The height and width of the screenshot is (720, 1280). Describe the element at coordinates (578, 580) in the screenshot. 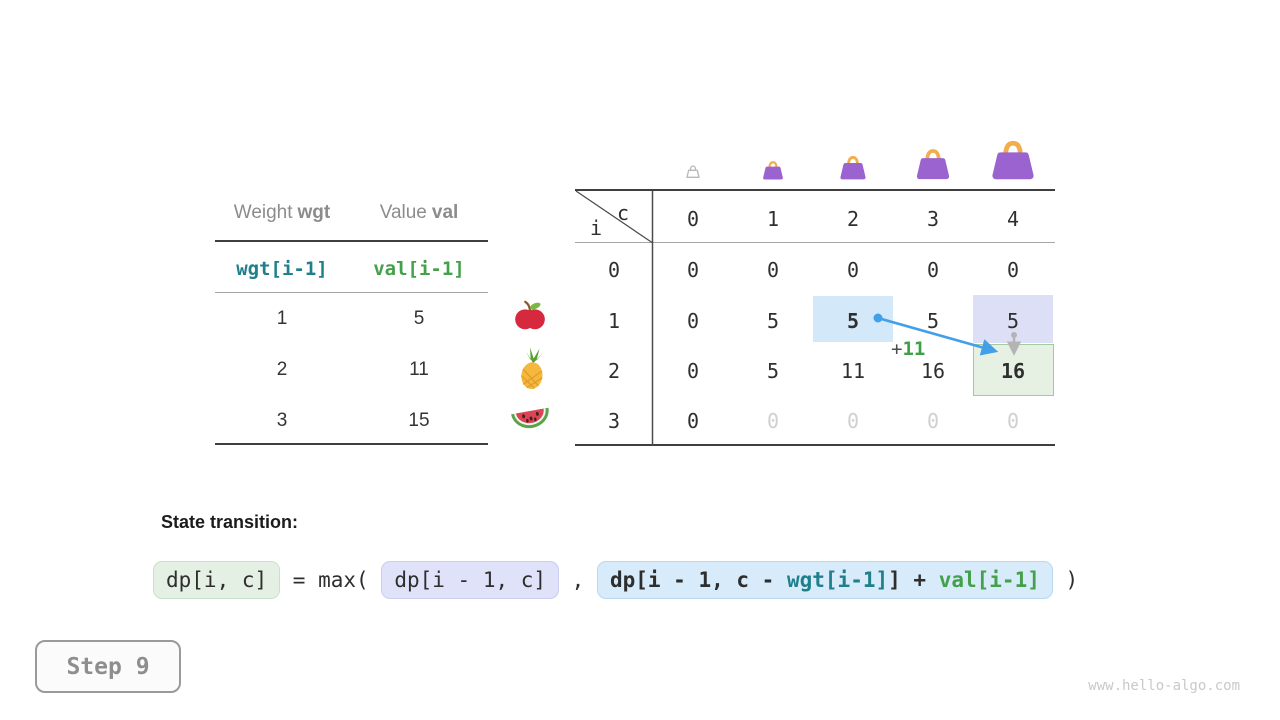

I see `formula-comma: ,` at that location.